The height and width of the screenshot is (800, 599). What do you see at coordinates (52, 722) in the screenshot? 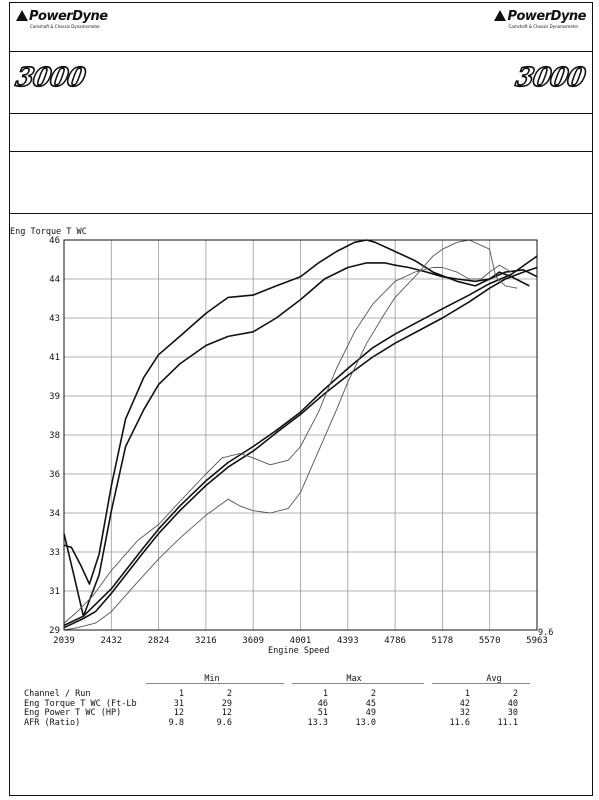
I see `summary-row-label: AFR (Ratio)` at bounding box center [52, 722].